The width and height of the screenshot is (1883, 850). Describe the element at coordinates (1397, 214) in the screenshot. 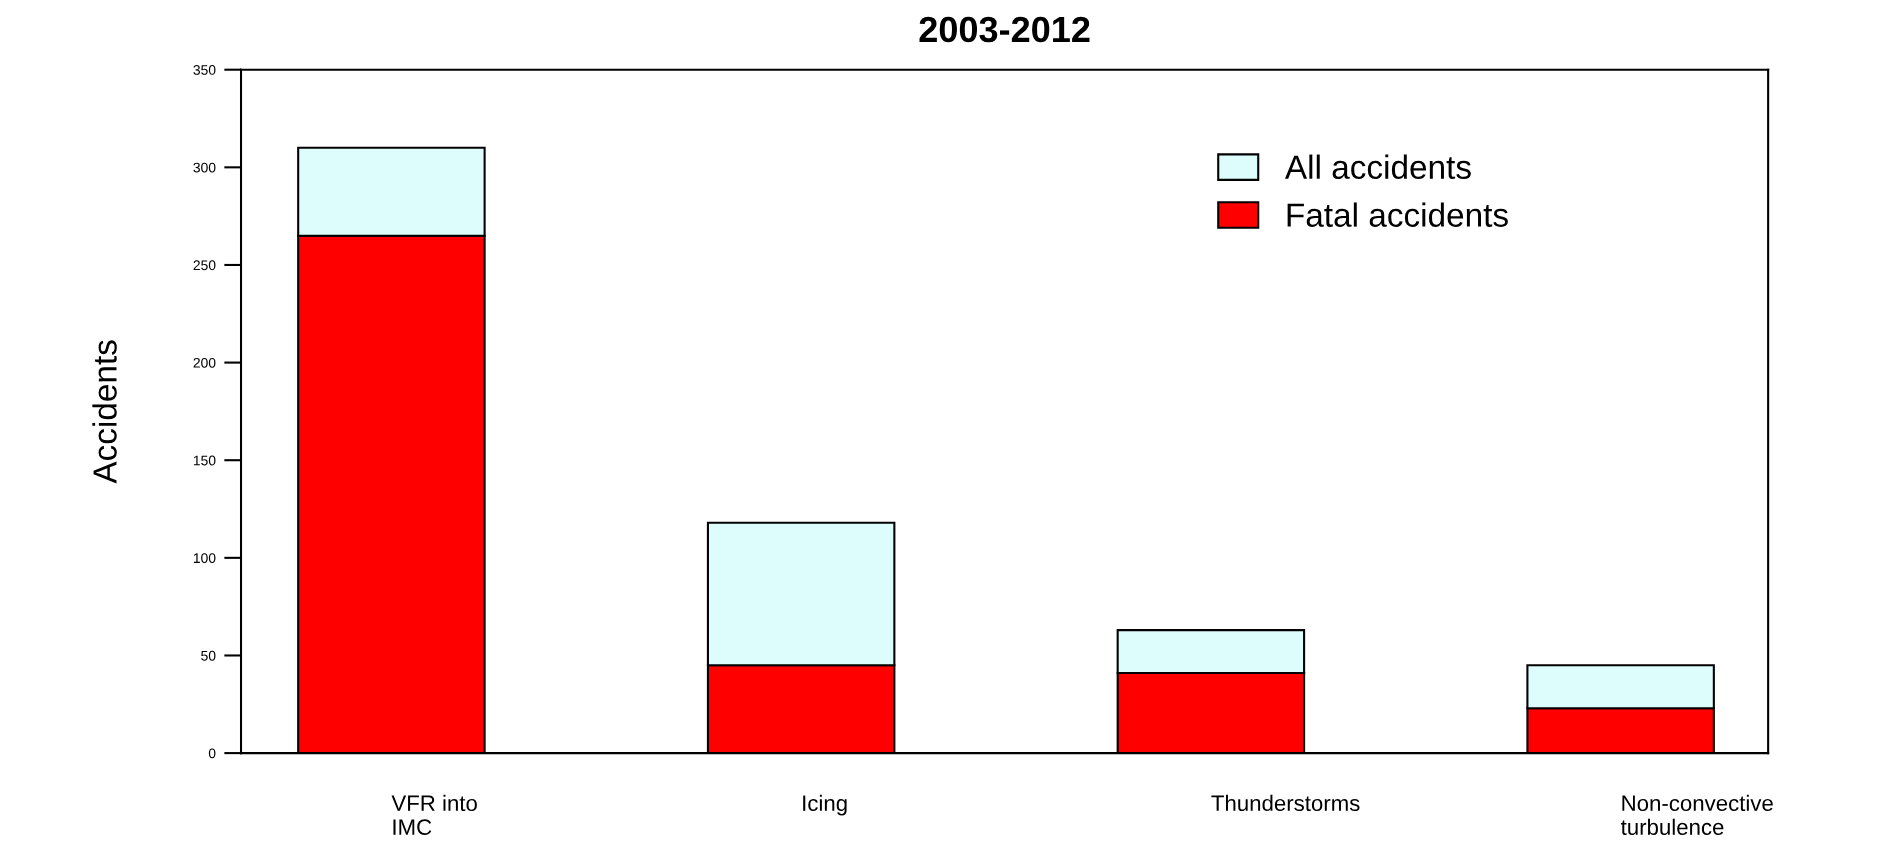

I see `legend-label: Fatal accidents` at that location.